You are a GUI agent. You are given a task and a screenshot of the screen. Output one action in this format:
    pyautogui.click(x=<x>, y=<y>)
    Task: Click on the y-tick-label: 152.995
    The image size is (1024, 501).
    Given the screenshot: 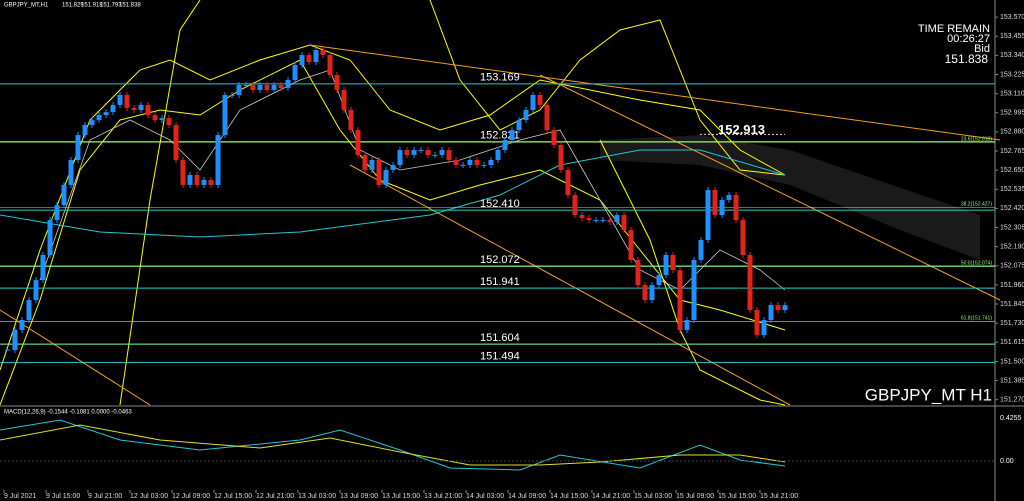 What is the action you would take?
    pyautogui.click(x=1012, y=113)
    